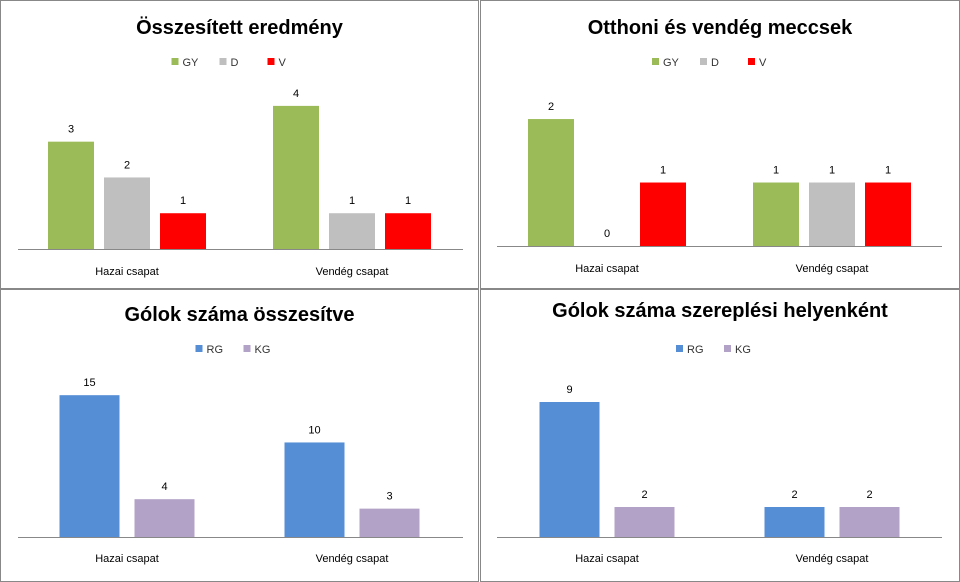 The width and height of the screenshot is (960, 582). What do you see at coordinates (239, 315) in the screenshot?
I see `chart-title: Gólok száma összesítve` at bounding box center [239, 315].